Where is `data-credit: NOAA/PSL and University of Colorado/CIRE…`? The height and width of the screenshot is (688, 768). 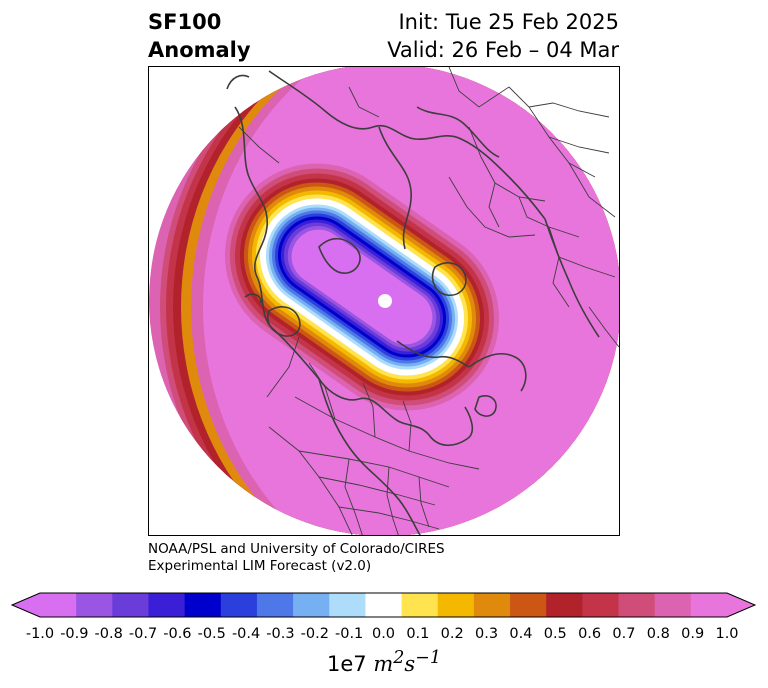
data-credit: NOAA/PSL and University of Colorado/CIRE… is located at coordinates (296, 558).